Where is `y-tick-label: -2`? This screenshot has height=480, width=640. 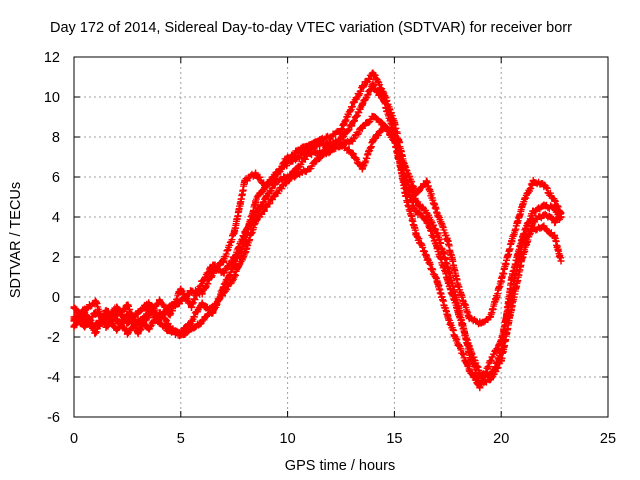
y-tick-label: -2 is located at coordinates (53, 338).